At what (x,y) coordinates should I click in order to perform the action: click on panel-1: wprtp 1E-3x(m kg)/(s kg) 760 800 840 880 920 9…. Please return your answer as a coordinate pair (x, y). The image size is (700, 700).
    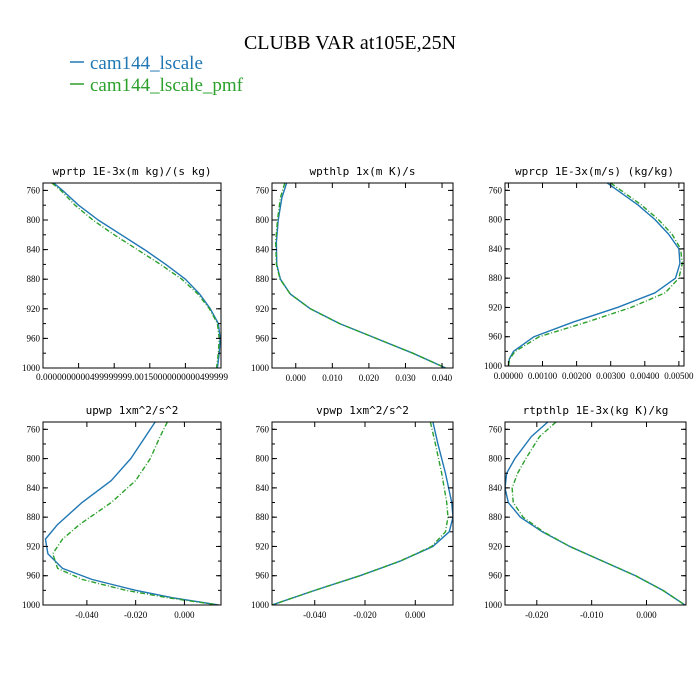
    Looking at the image, I should click on (125, 273).